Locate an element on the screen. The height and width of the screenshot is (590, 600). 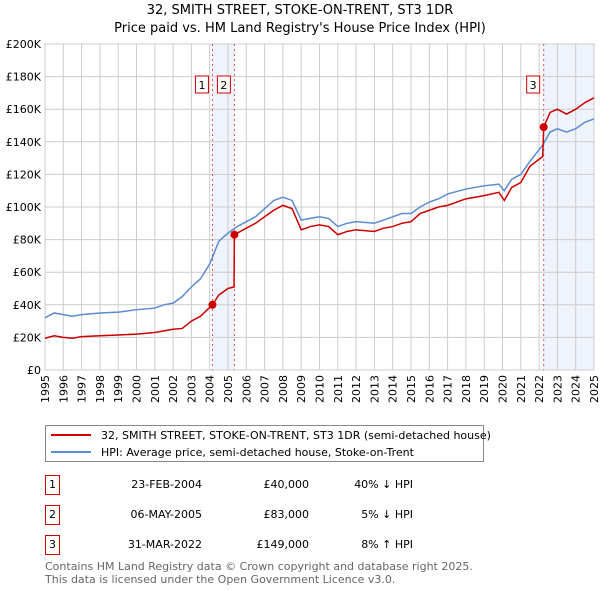
sale-label: 3 is located at coordinates (533, 85).